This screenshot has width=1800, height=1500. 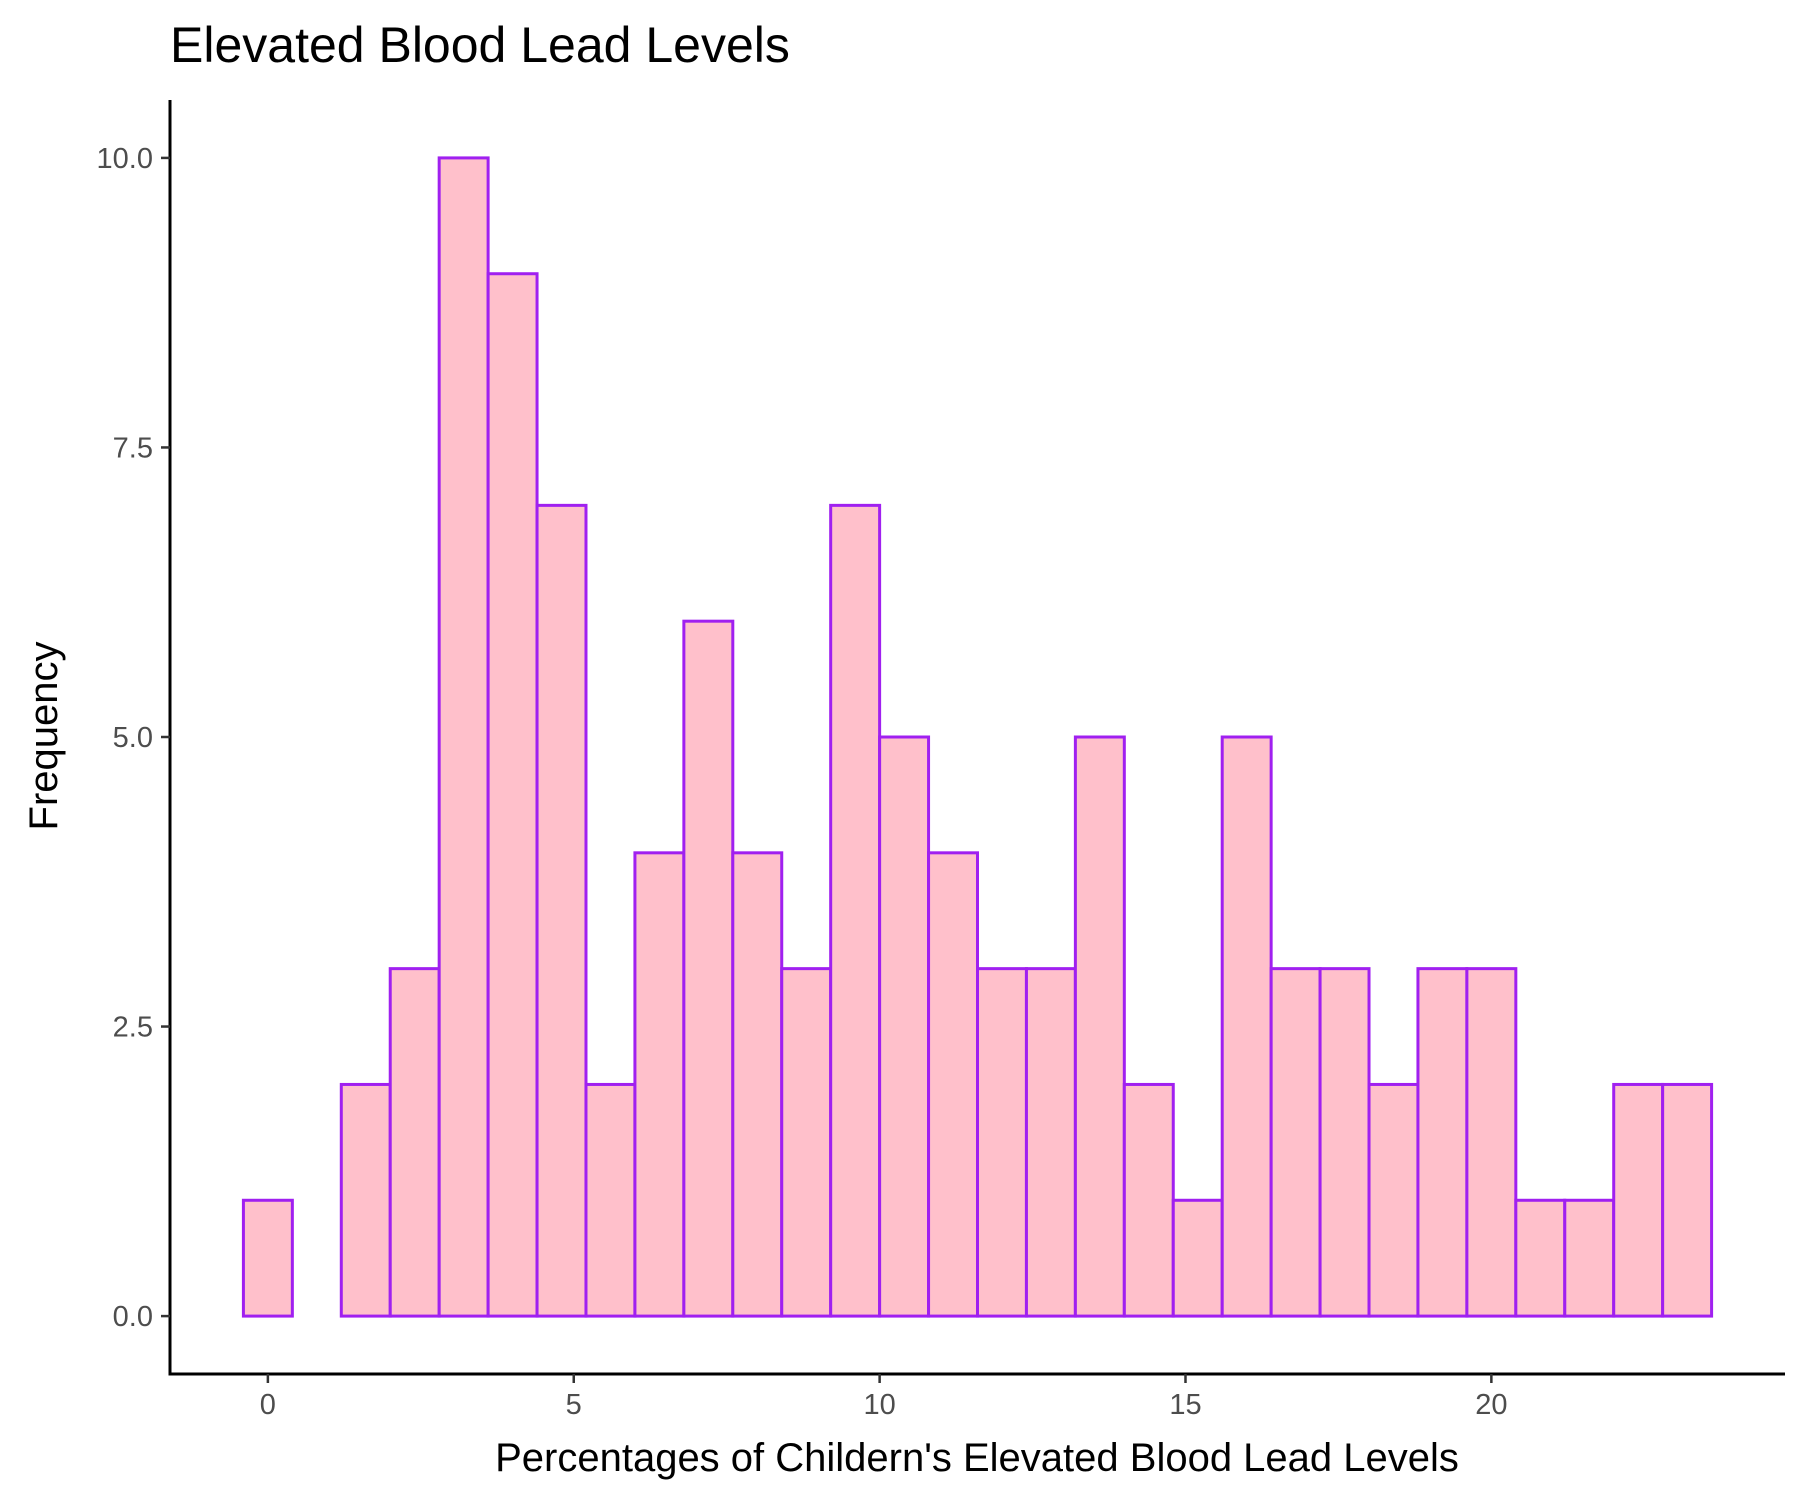 What do you see at coordinates (879, 1405) in the screenshot?
I see `x-tick-label: 10` at bounding box center [879, 1405].